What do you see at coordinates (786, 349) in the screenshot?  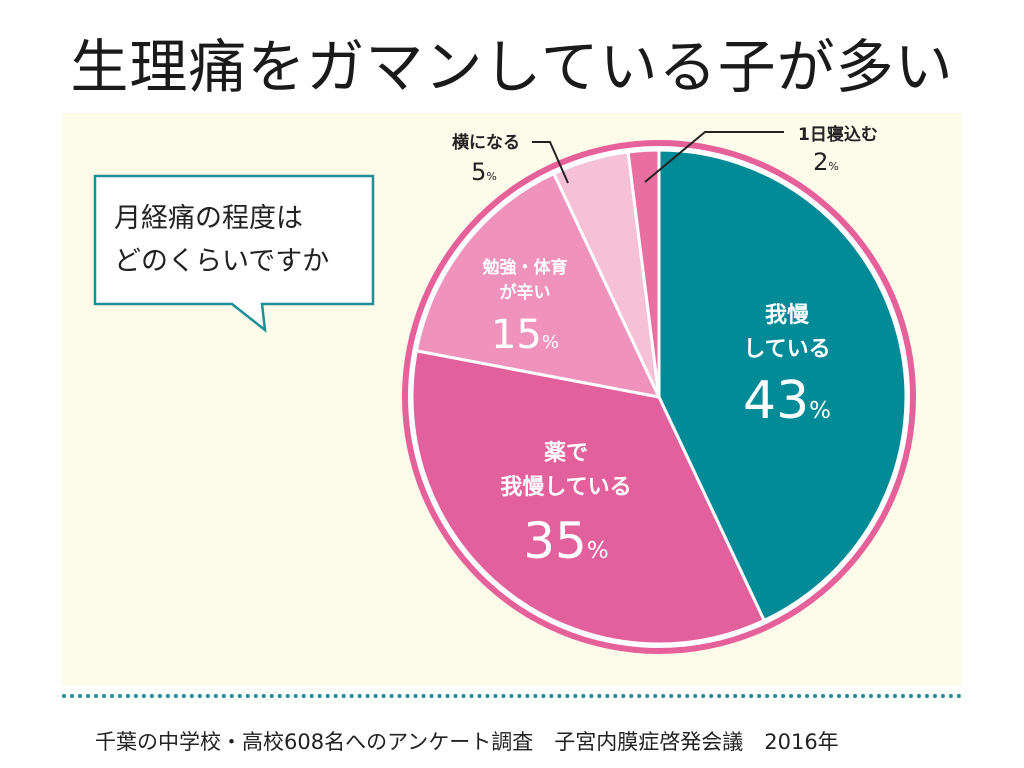 I see `slice-label-0-line-1: している` at bounding box center [786, 349].